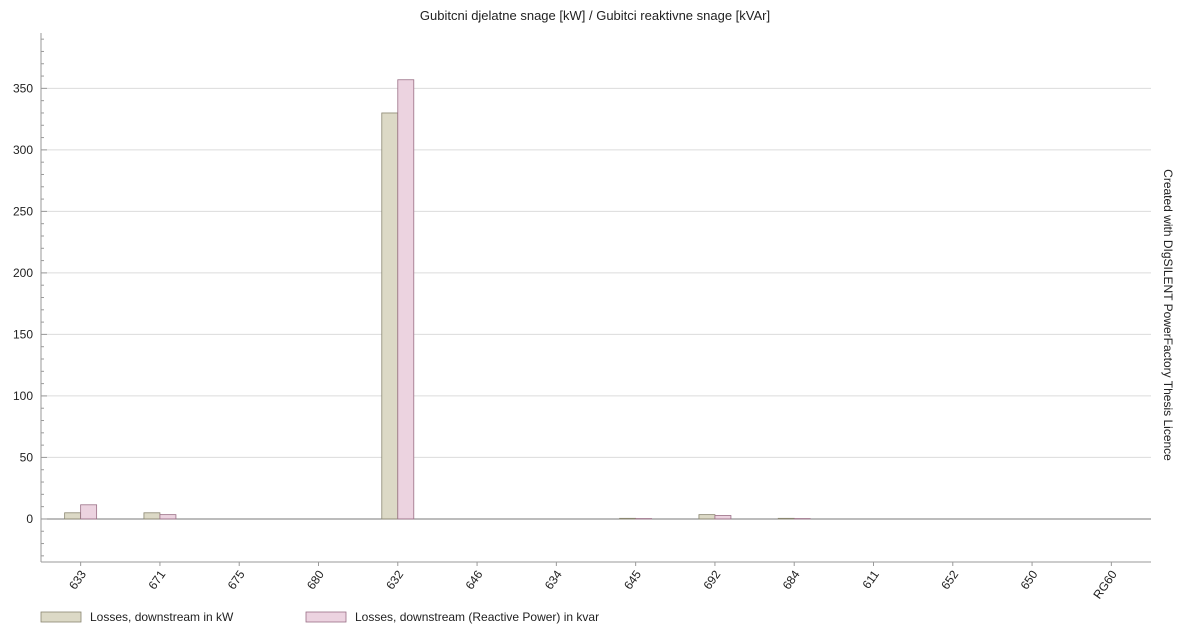  What do you see at coordinates (156, 579) in the screenshot?
I see `x-tick-label: 671` at bounding box center [156, 579].